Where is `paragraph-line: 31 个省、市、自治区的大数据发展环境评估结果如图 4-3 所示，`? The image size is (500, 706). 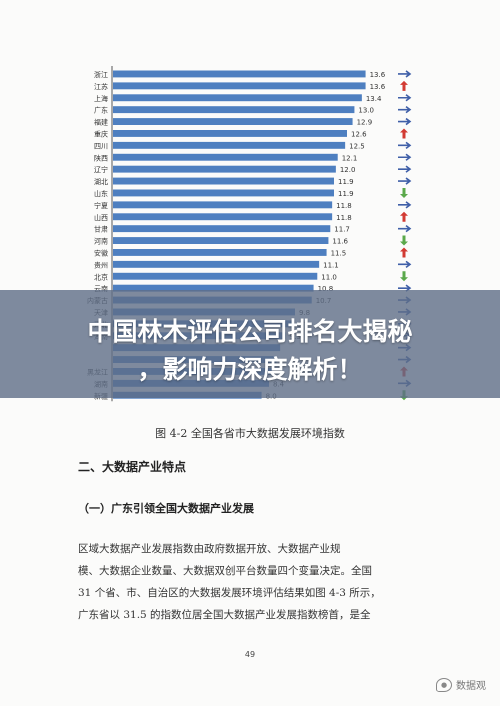 paragraph-line: 31 个省、市、自治区的大数据发展环境评估结果如图 4-3 所示， is located at coordinates (229, 593).